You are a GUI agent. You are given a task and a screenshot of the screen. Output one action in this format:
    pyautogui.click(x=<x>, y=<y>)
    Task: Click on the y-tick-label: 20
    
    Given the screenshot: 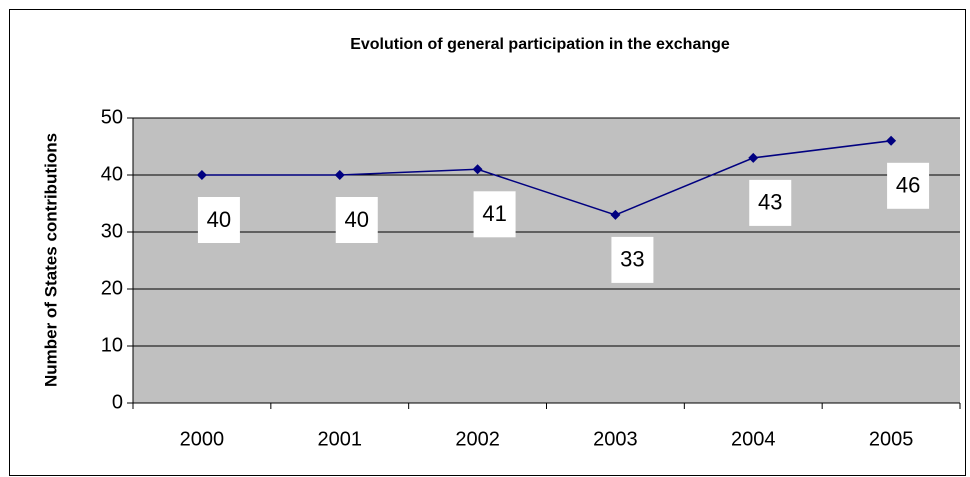 What is the action you would take?
    pyautogui.click(x=112, y=288)
    